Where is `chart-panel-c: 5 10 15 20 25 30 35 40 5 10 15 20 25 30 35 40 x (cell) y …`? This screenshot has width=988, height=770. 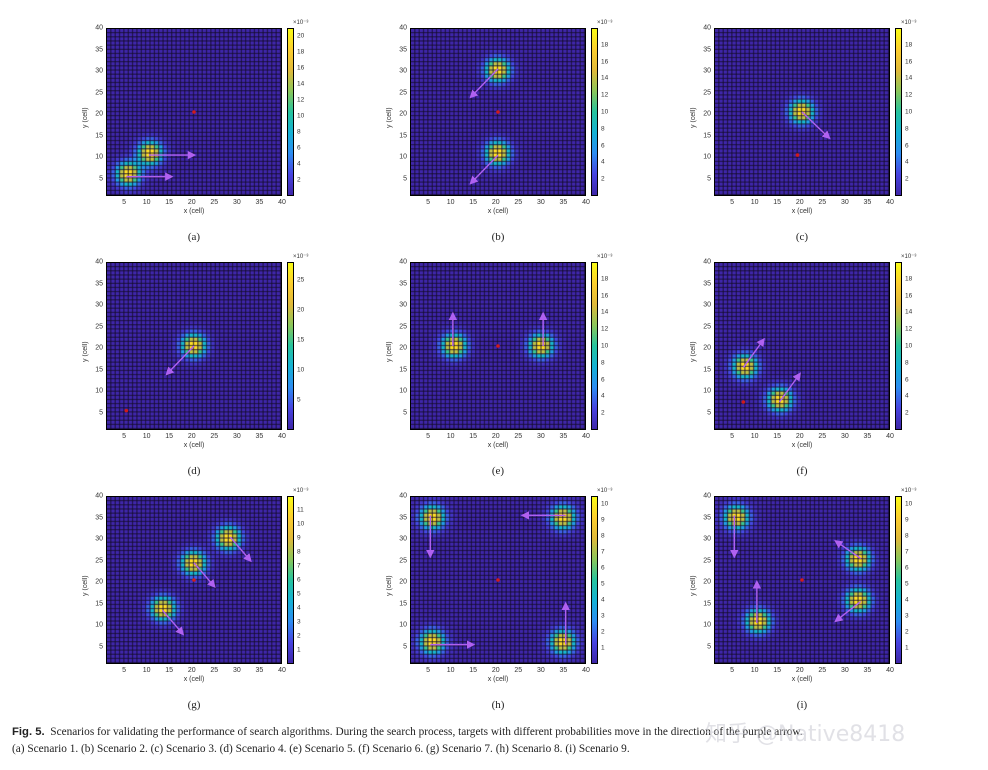
chart-panel-c: 5 10 15 20 25 30 35 40 5 10 15 20 25 30 35 40 x (cell) y … is located at coordinates (836, 135).